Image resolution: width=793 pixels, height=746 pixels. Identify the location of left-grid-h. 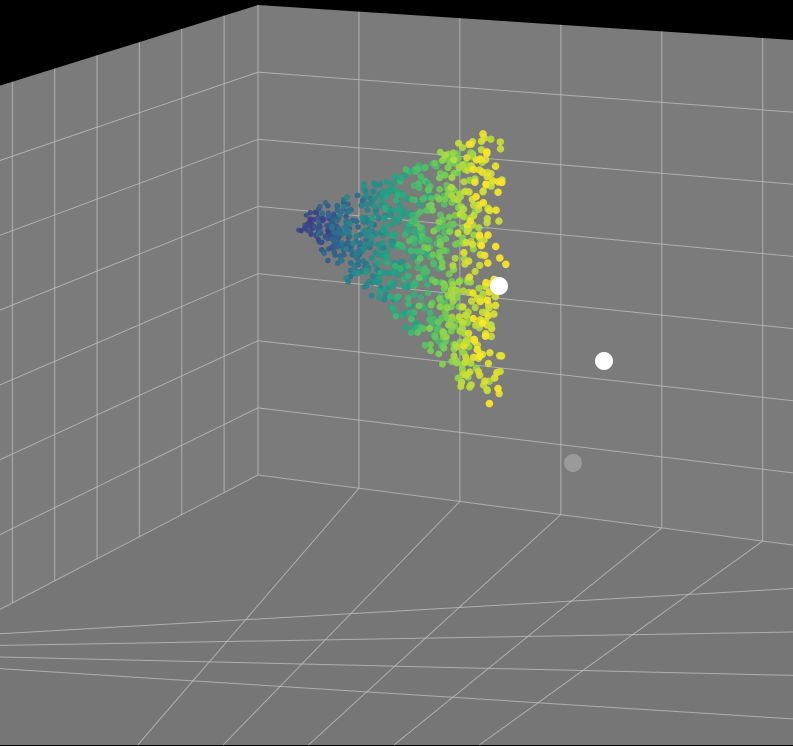
(129, 187).